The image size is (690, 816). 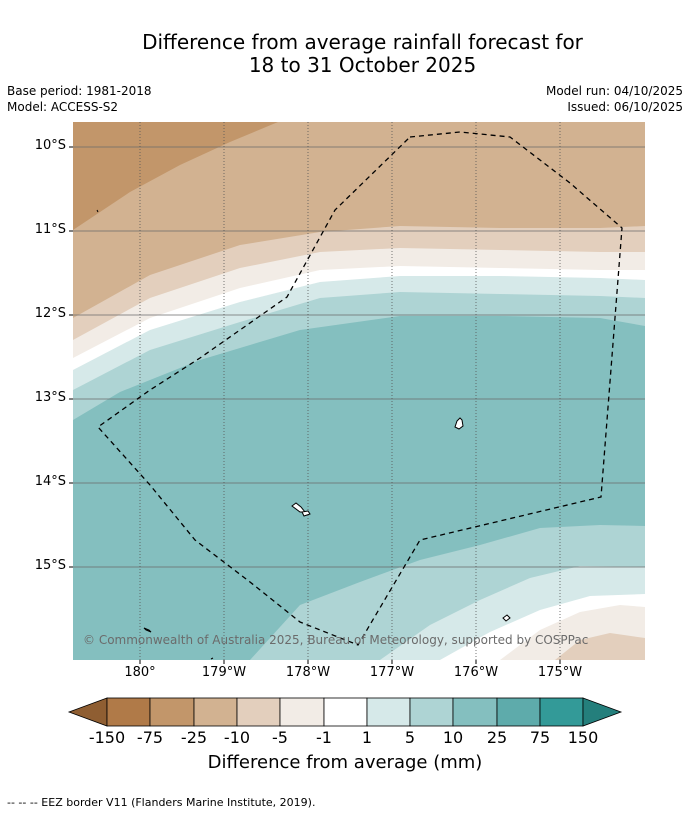 What do you see at coordinates (107, 737) in the screenshot?
I see `colorbar-label: -150` at bounding box center [107, 737].